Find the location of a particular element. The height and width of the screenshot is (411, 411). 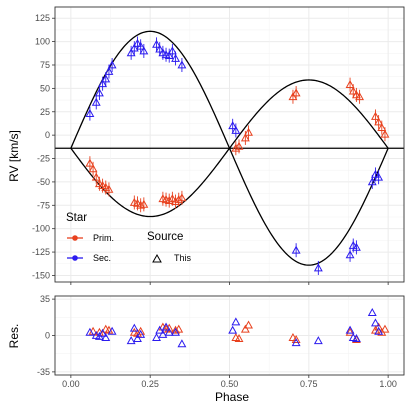

main-y-tick-label: 100 is located at coordinates (42, 42).